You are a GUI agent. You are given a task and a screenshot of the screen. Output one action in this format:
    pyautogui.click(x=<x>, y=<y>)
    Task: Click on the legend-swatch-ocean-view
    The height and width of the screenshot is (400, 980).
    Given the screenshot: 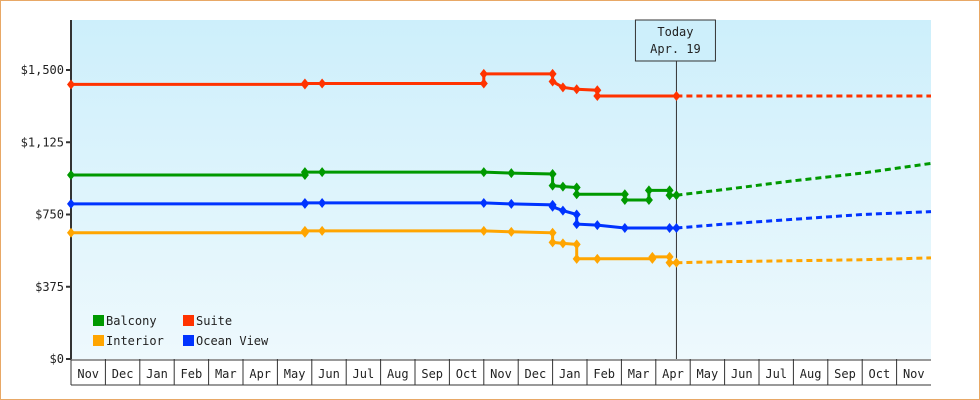 What is the action you would take?
    pyautogui.click(x=188, y=340)
    